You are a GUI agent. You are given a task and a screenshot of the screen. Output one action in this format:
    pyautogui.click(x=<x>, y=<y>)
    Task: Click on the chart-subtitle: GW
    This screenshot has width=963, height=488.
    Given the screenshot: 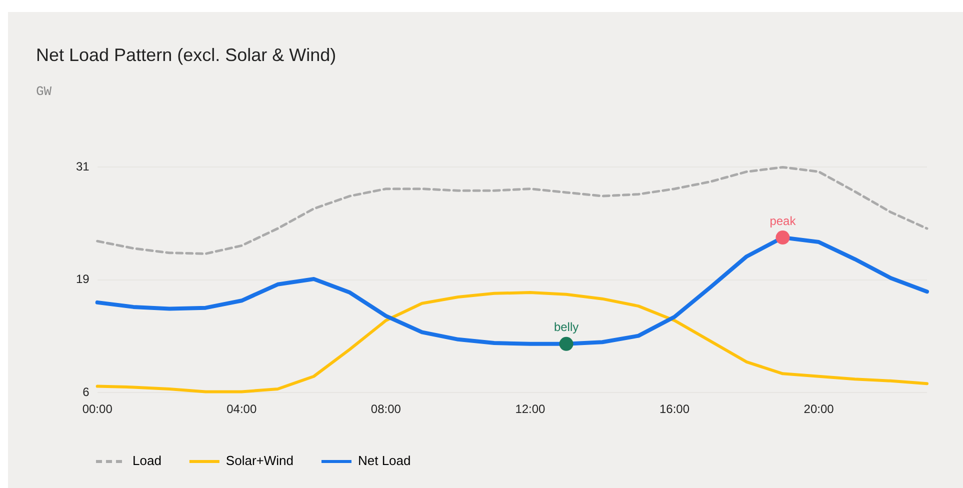 What is the action you would take?
    pyautogui.click(x=44, y=91)
    